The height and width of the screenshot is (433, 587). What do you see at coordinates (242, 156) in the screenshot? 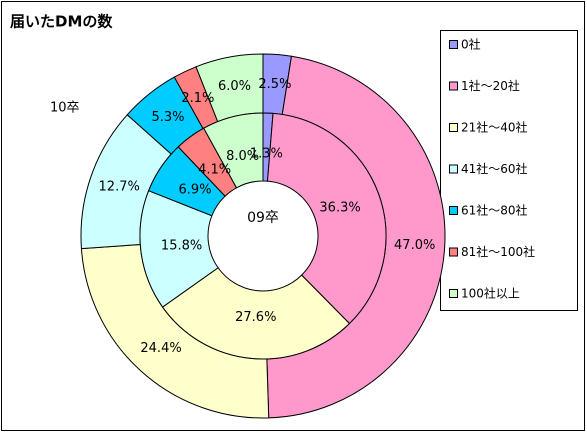
I see `data-label: 8.0%` at bounding box center [242, 156].